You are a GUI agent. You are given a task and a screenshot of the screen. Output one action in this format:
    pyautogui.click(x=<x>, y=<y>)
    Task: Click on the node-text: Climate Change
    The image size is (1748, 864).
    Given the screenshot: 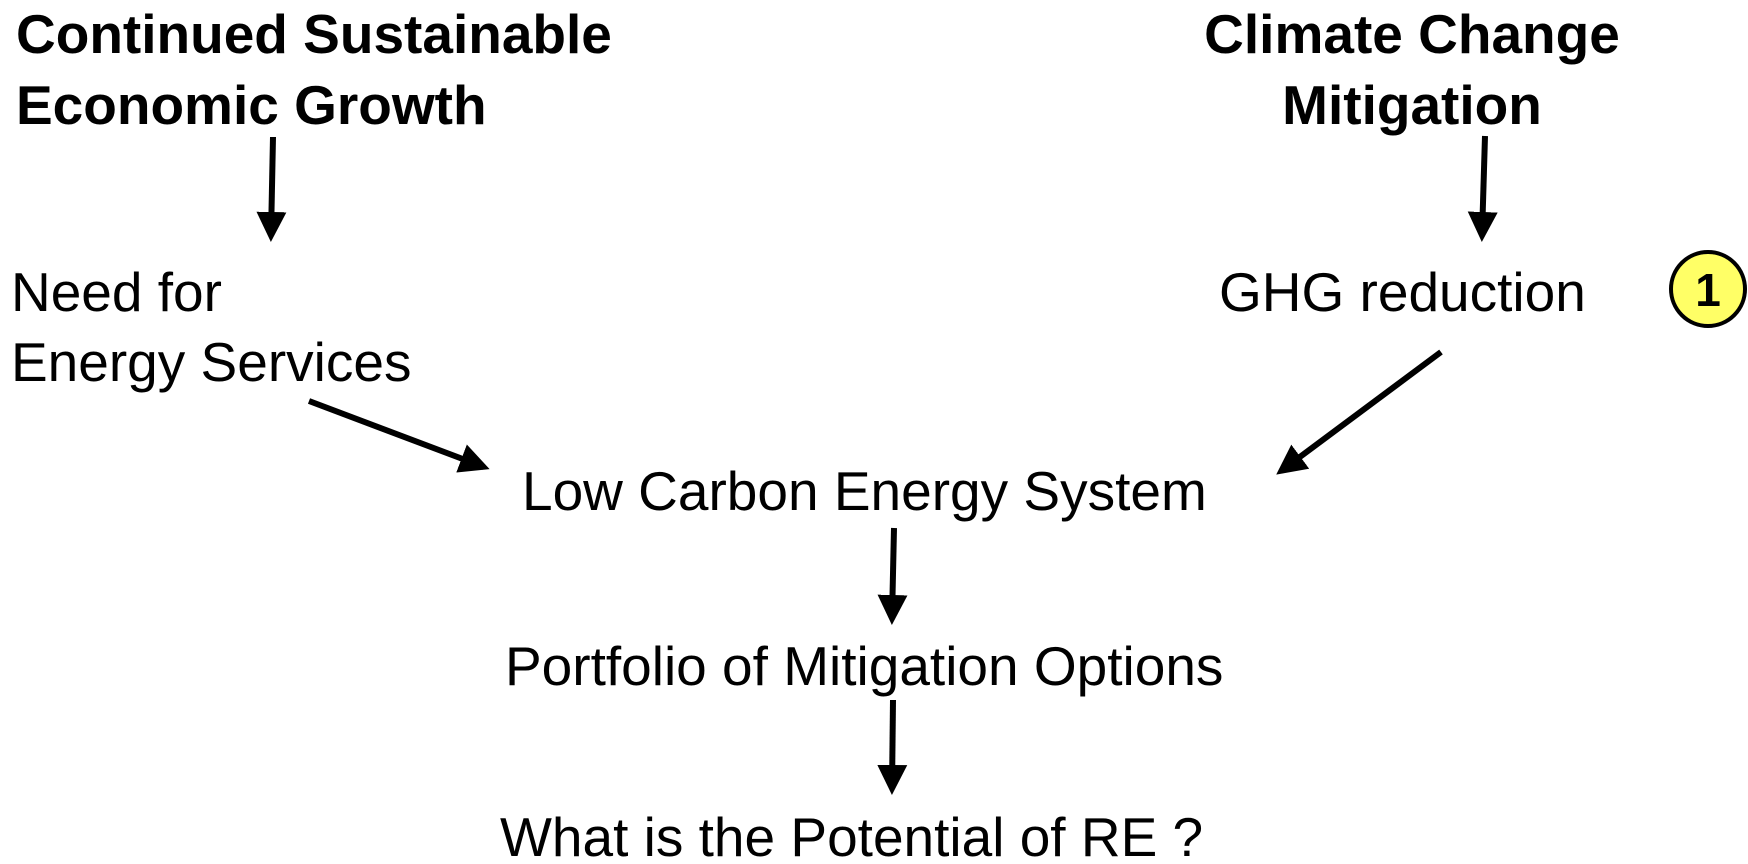 What is the action you would take?
    pyautogui.click(x=1412, y=34)
    